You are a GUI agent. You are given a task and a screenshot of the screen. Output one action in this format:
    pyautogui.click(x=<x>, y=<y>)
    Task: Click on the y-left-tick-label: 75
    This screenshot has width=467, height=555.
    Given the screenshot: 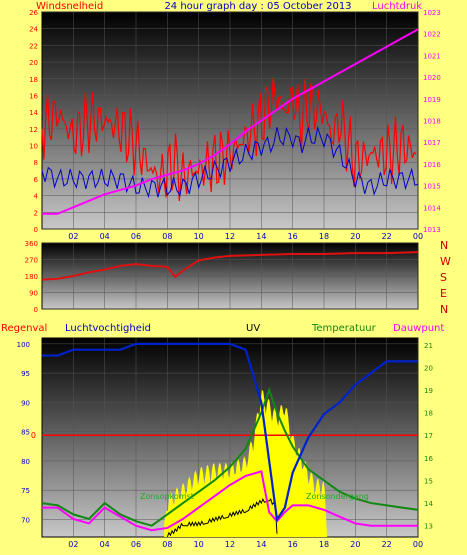 What is the action you would take?
    pyautogui.click(x=25, y=491)
    